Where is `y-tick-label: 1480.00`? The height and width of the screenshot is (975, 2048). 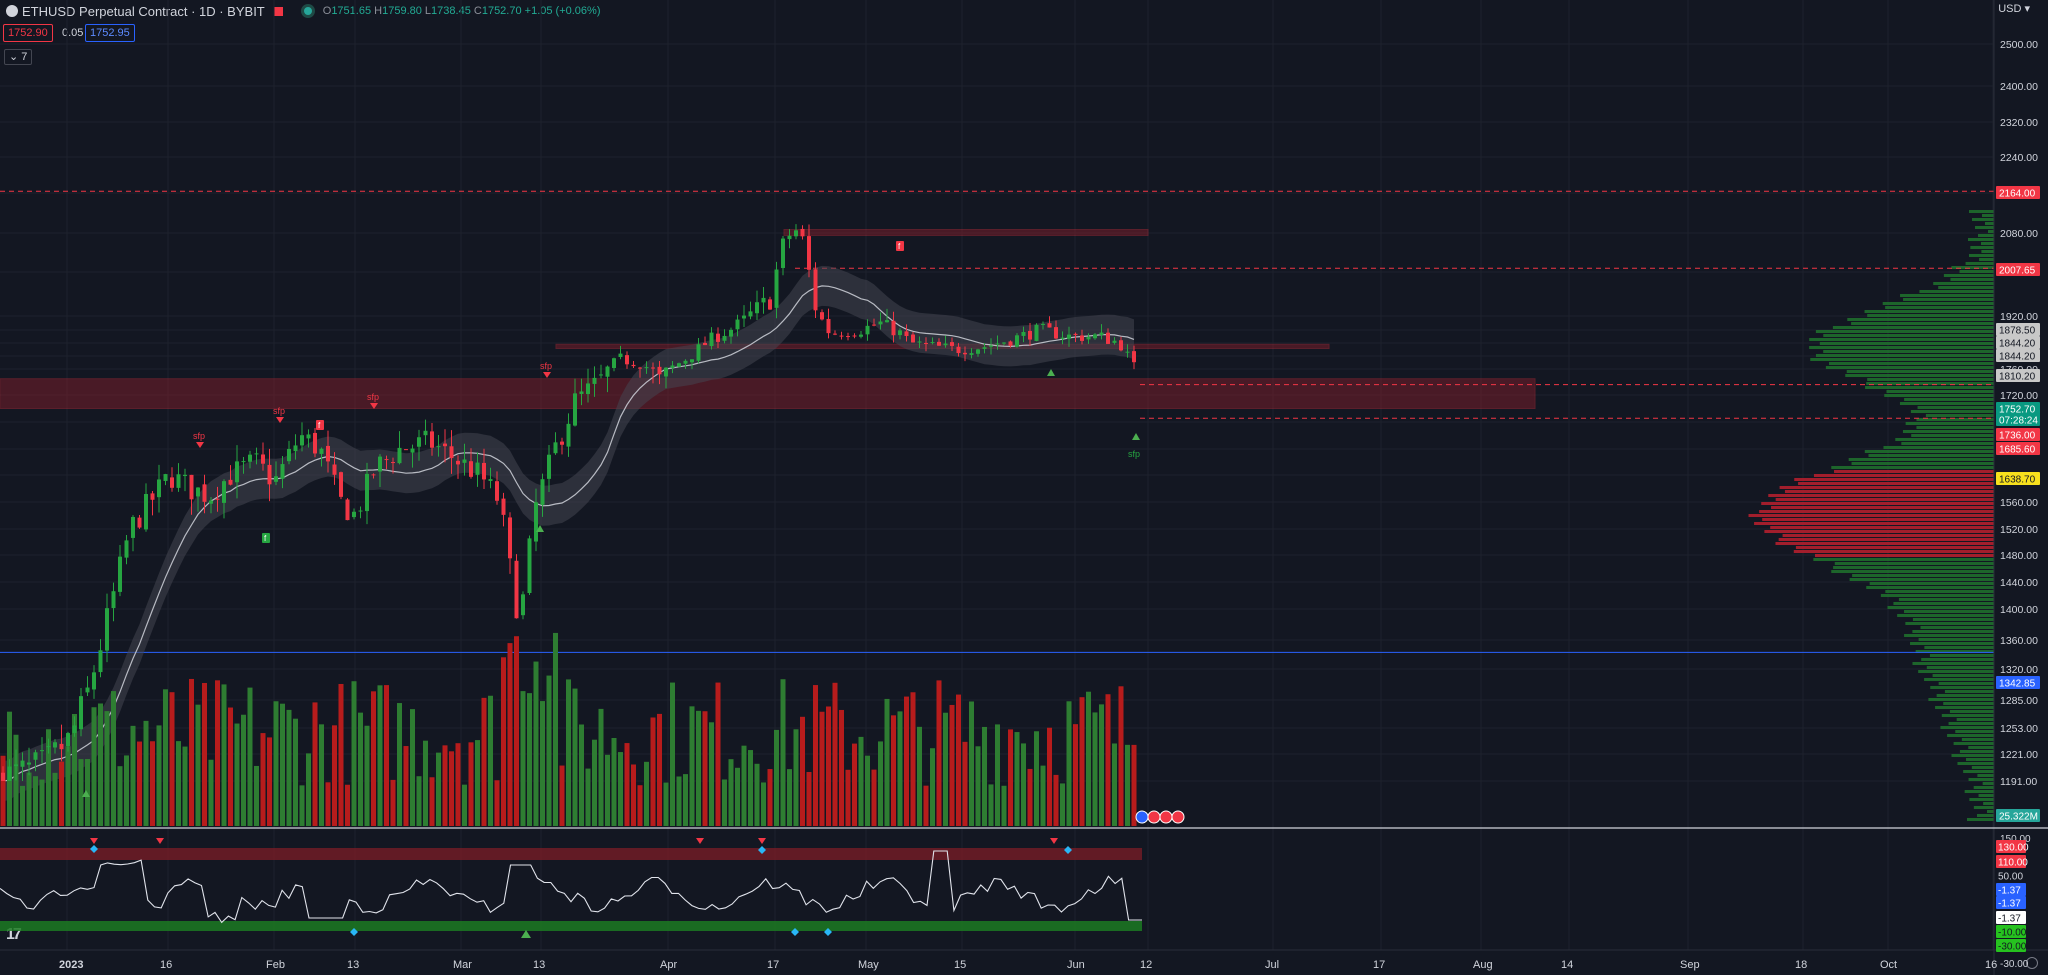
y-tick-label: 1480.00 is located at coordinates (2019, 556).